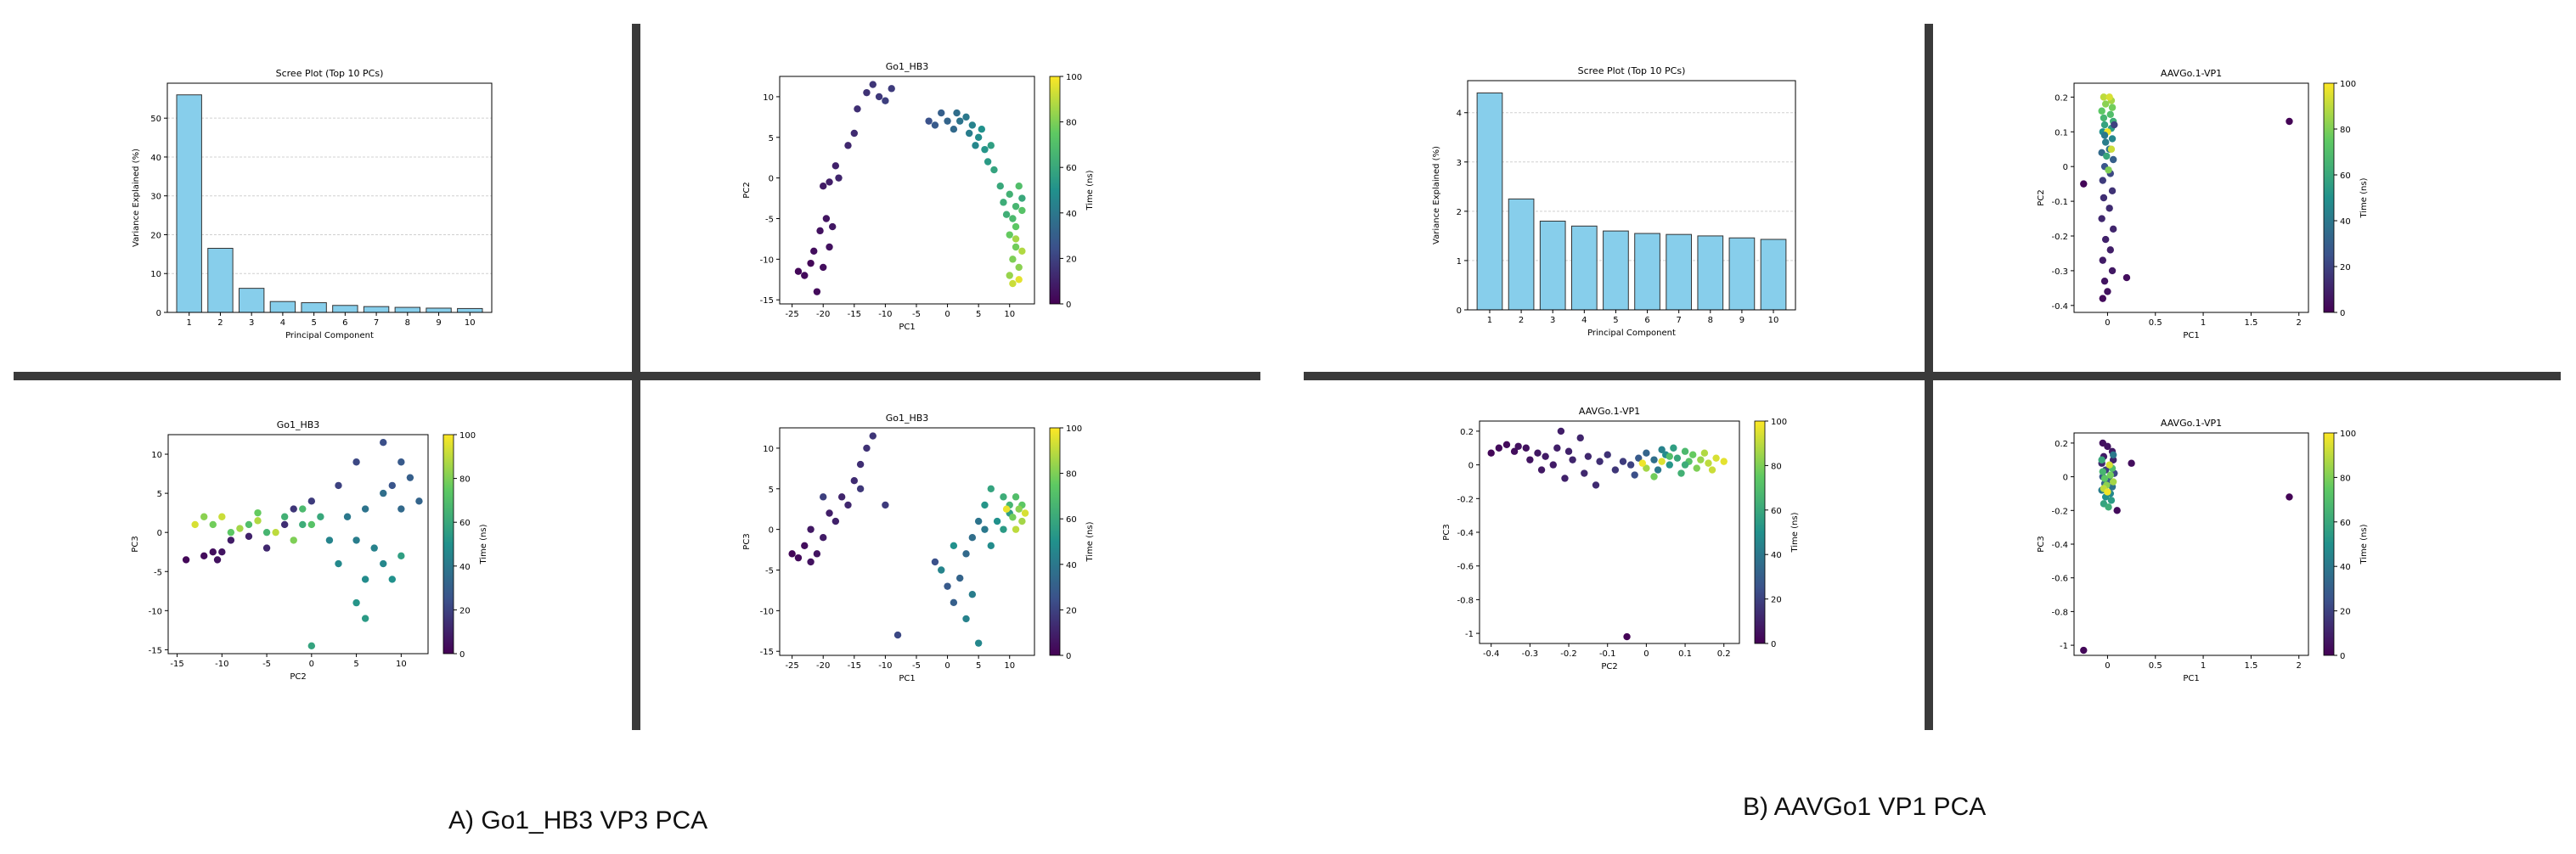 The image size is (2576, 854). What do you see at coordinates (176, 664) in the screenshot?
I see `tick-label-x: -15` at bounding box center [176, 664].